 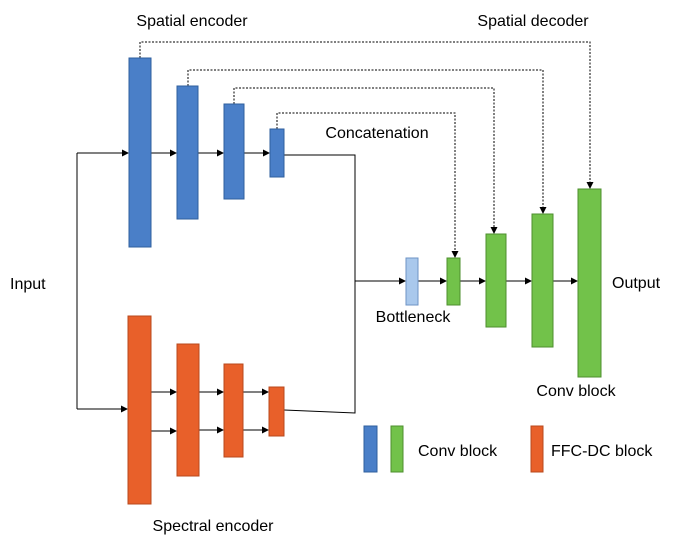 I want to click on spectral-encoder-label: Spectral encoder, so click(x=214, y=526).